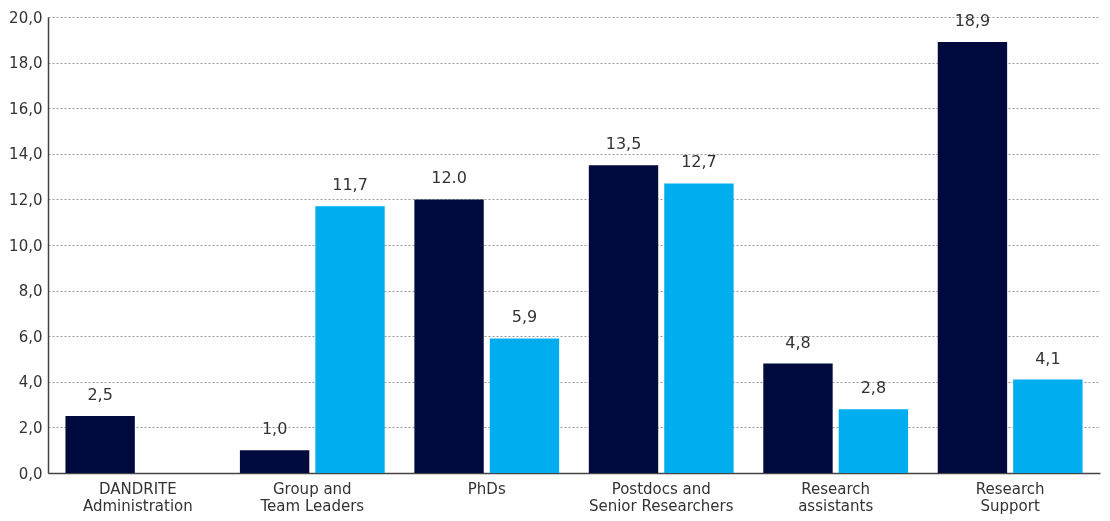 The image size is (1110, 521). What do you see at coordinates (26, 199) in the screenshot?
I see `y-tick-label: 12,0` at bounding box center [26, 199].